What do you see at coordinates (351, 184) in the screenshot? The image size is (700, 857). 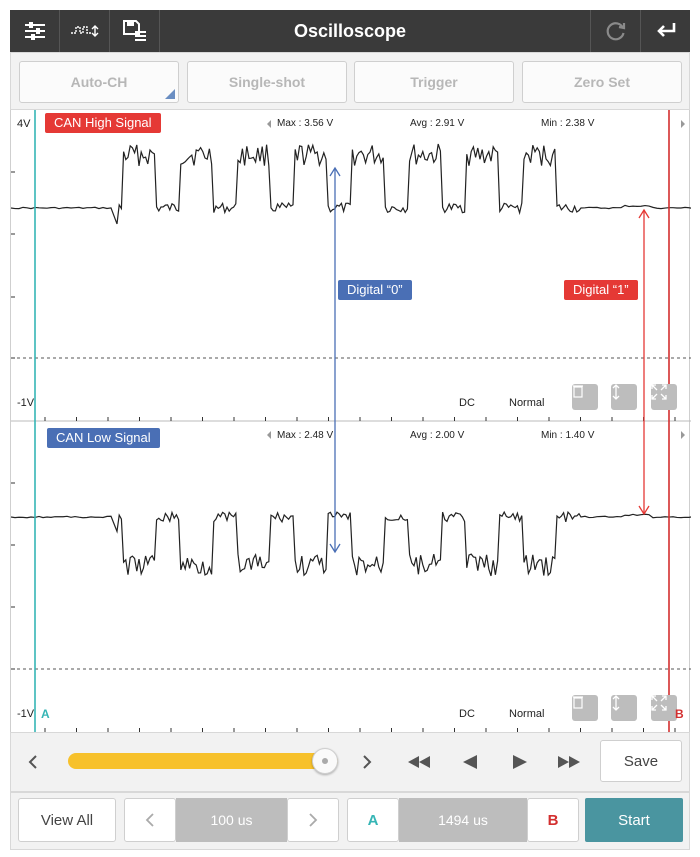 I see `can-high-waveform` at bounding box center [351, 184].